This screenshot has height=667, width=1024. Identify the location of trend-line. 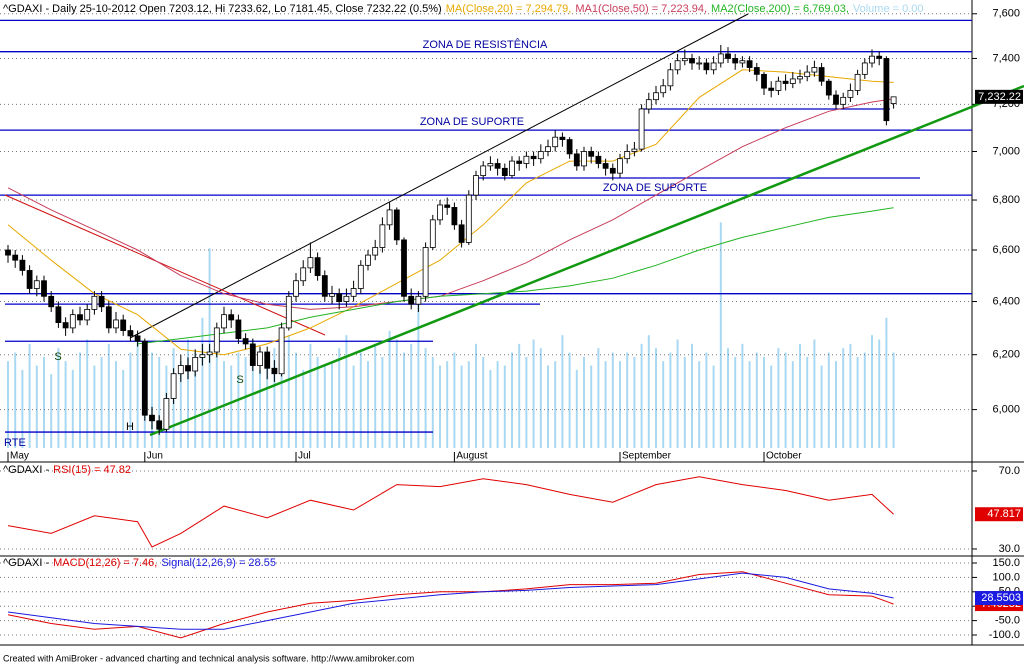
(165, 265).